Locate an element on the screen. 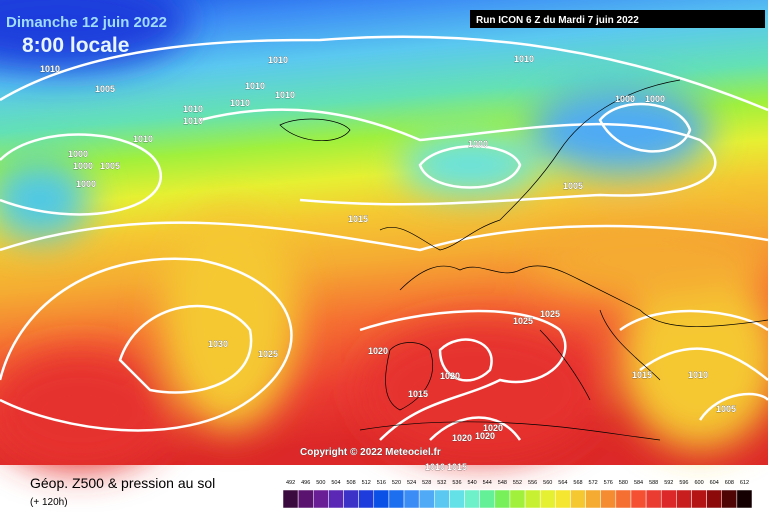 The width and height of the screenshot is (768, 512). scale-label: 496 is located at coordinates (305, 483).